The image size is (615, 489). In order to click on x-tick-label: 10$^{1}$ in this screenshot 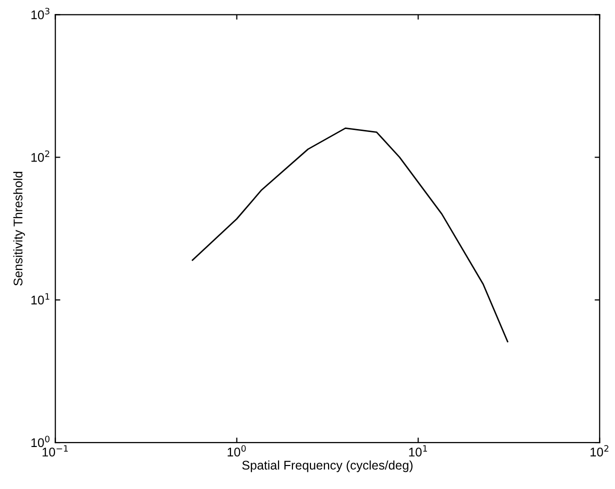, I will do `click(418, 450)`.